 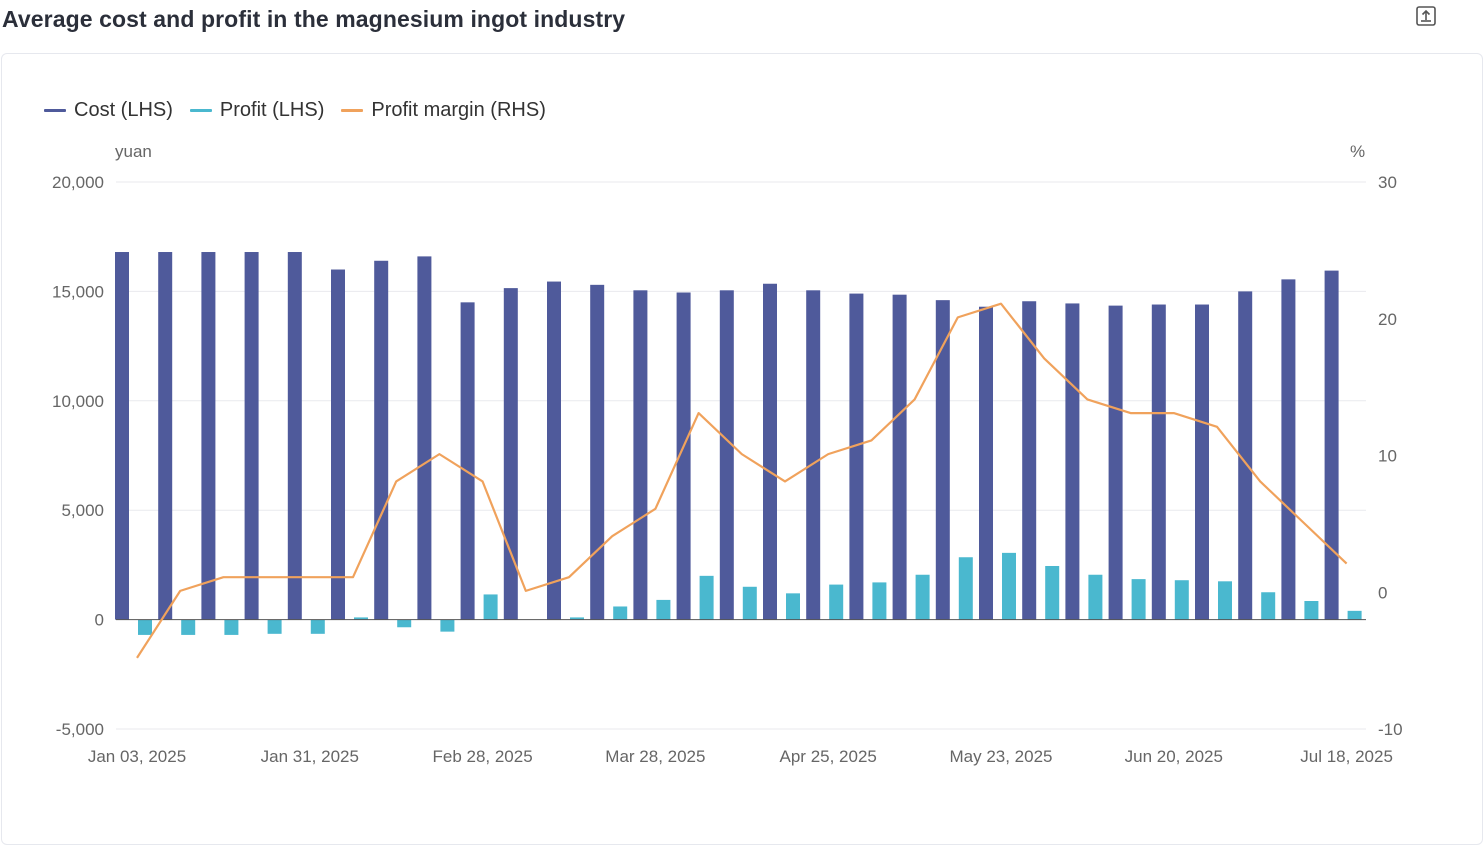 I want to click on right-axis-tick-label: 20, so click(x=1387, y=319).